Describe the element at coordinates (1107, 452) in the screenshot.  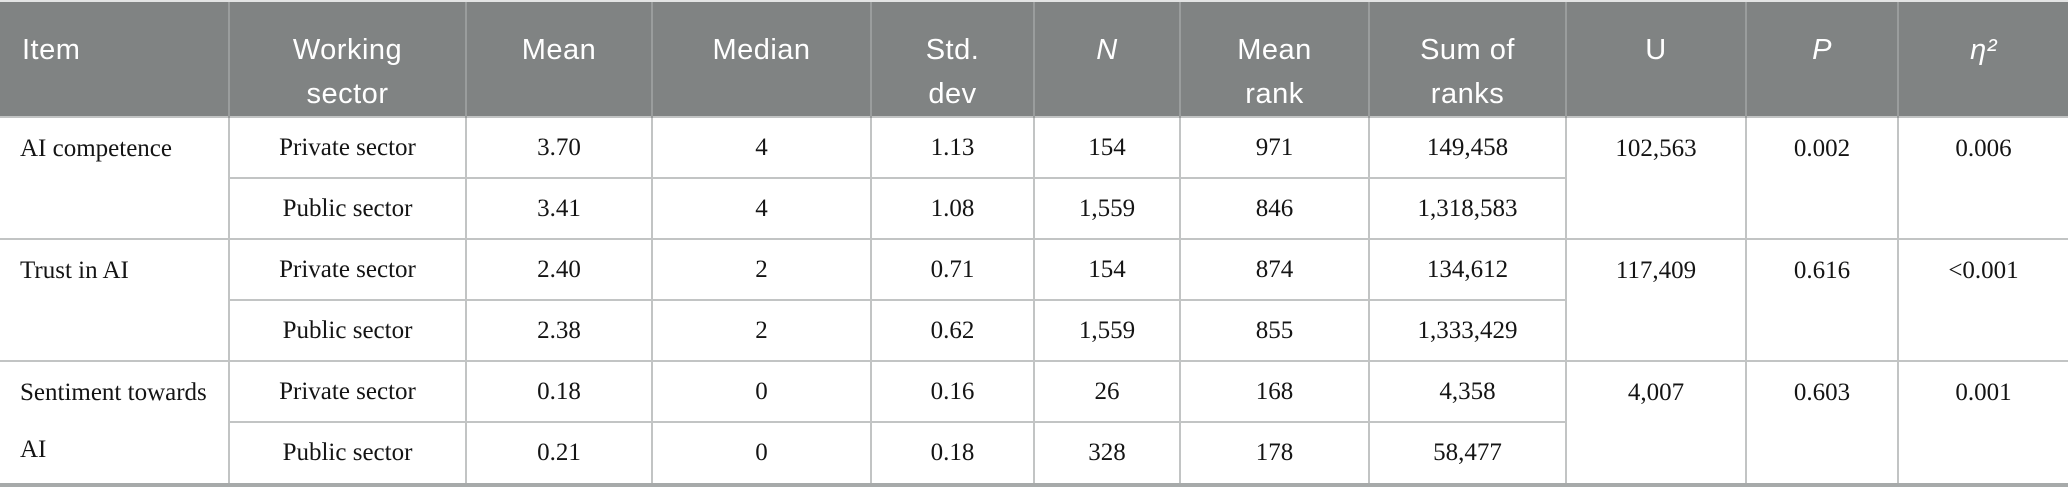
I see `n-cell: 328` at that location.